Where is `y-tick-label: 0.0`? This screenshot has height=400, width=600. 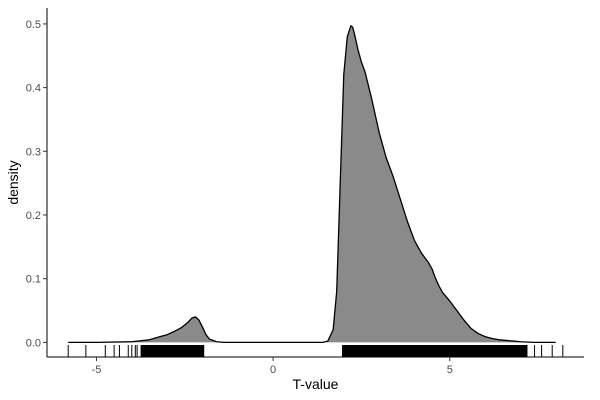
y-tick-label: 0.0 is located at coordinates (33, 343).